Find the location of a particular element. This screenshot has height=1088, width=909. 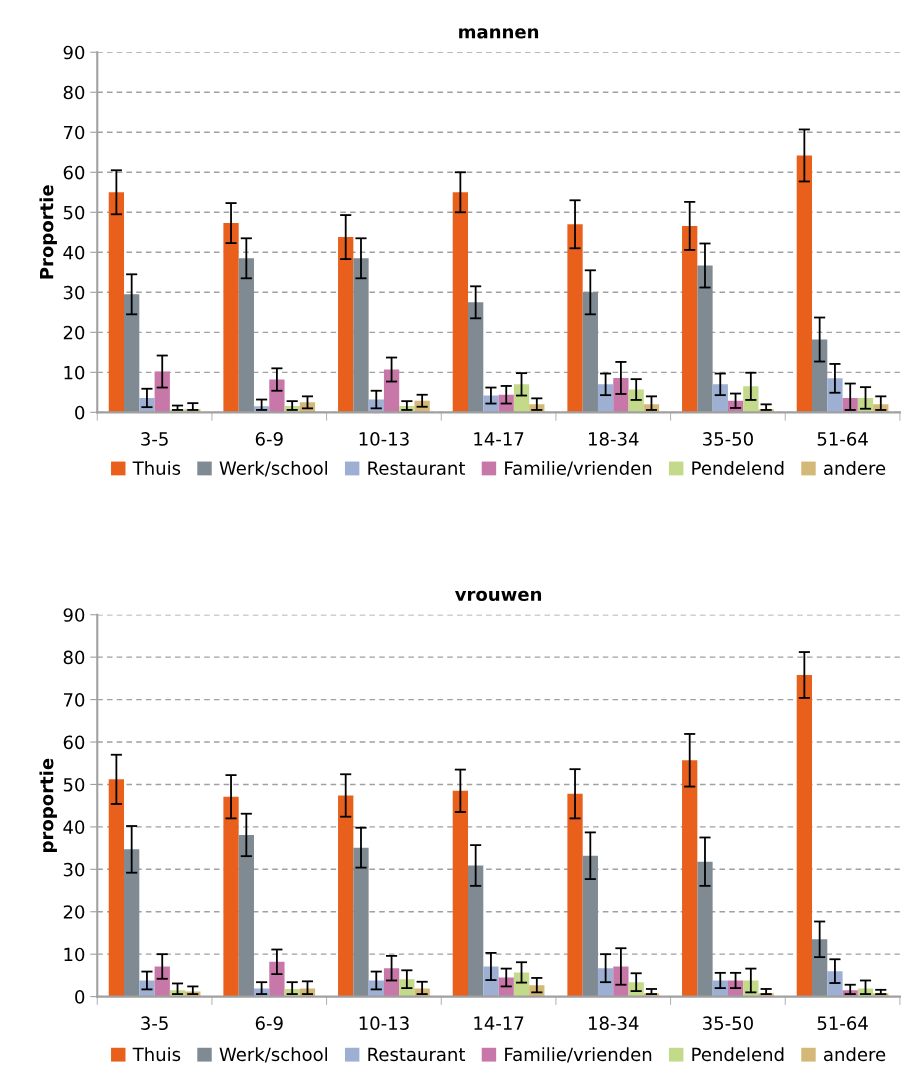

chart-title: mannen is located at coordinates (499, 33).